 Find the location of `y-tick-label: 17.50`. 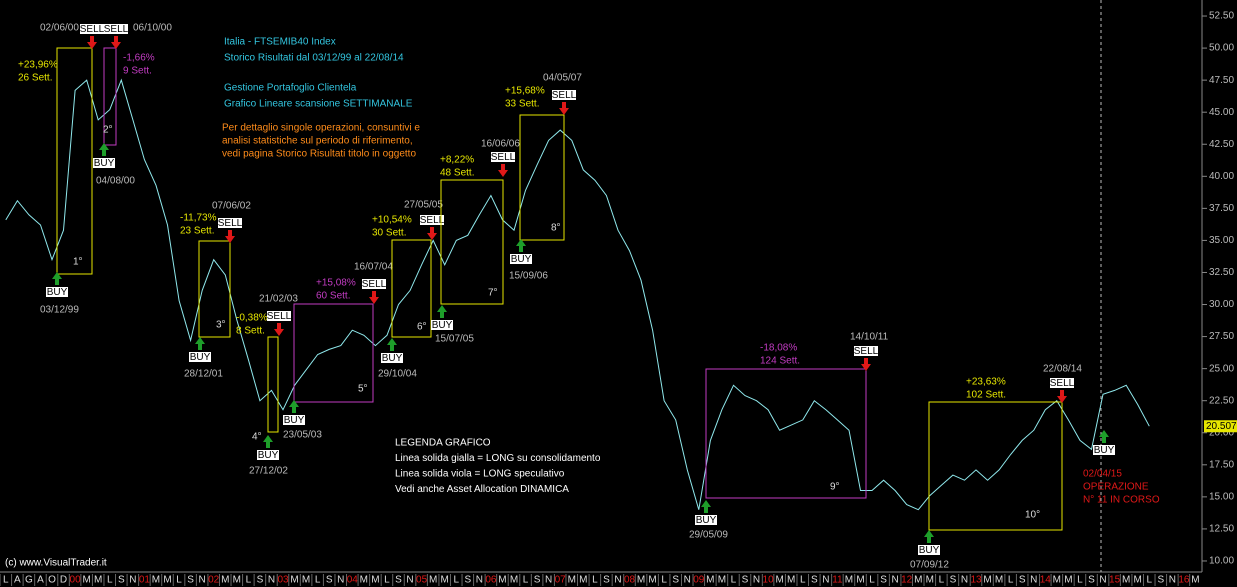

y-tick-label: 17.50 is located at coordinates (1221, 464).